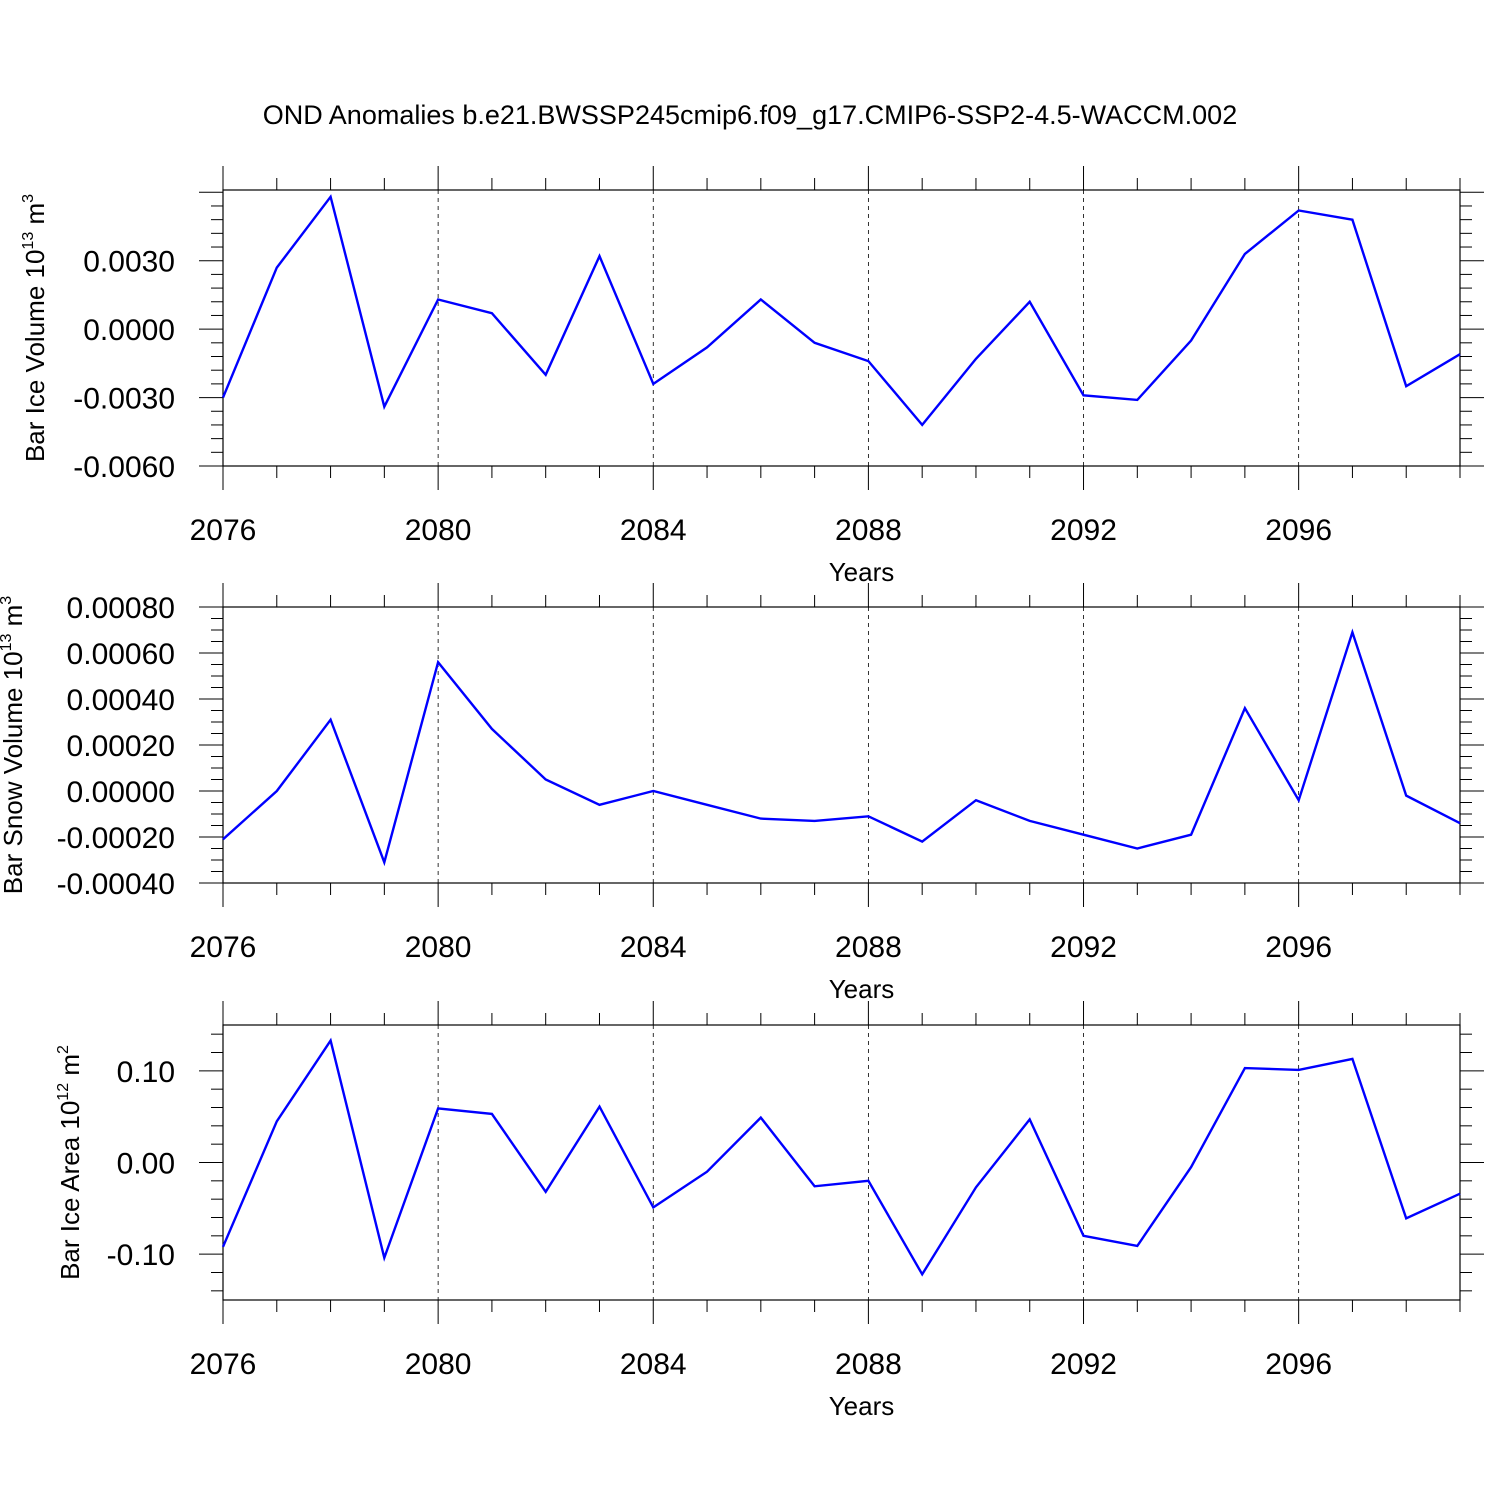 This screenshot has width=1500, height=1500. I want to click on y-tick-label: -0.00040, so click(116, 884).